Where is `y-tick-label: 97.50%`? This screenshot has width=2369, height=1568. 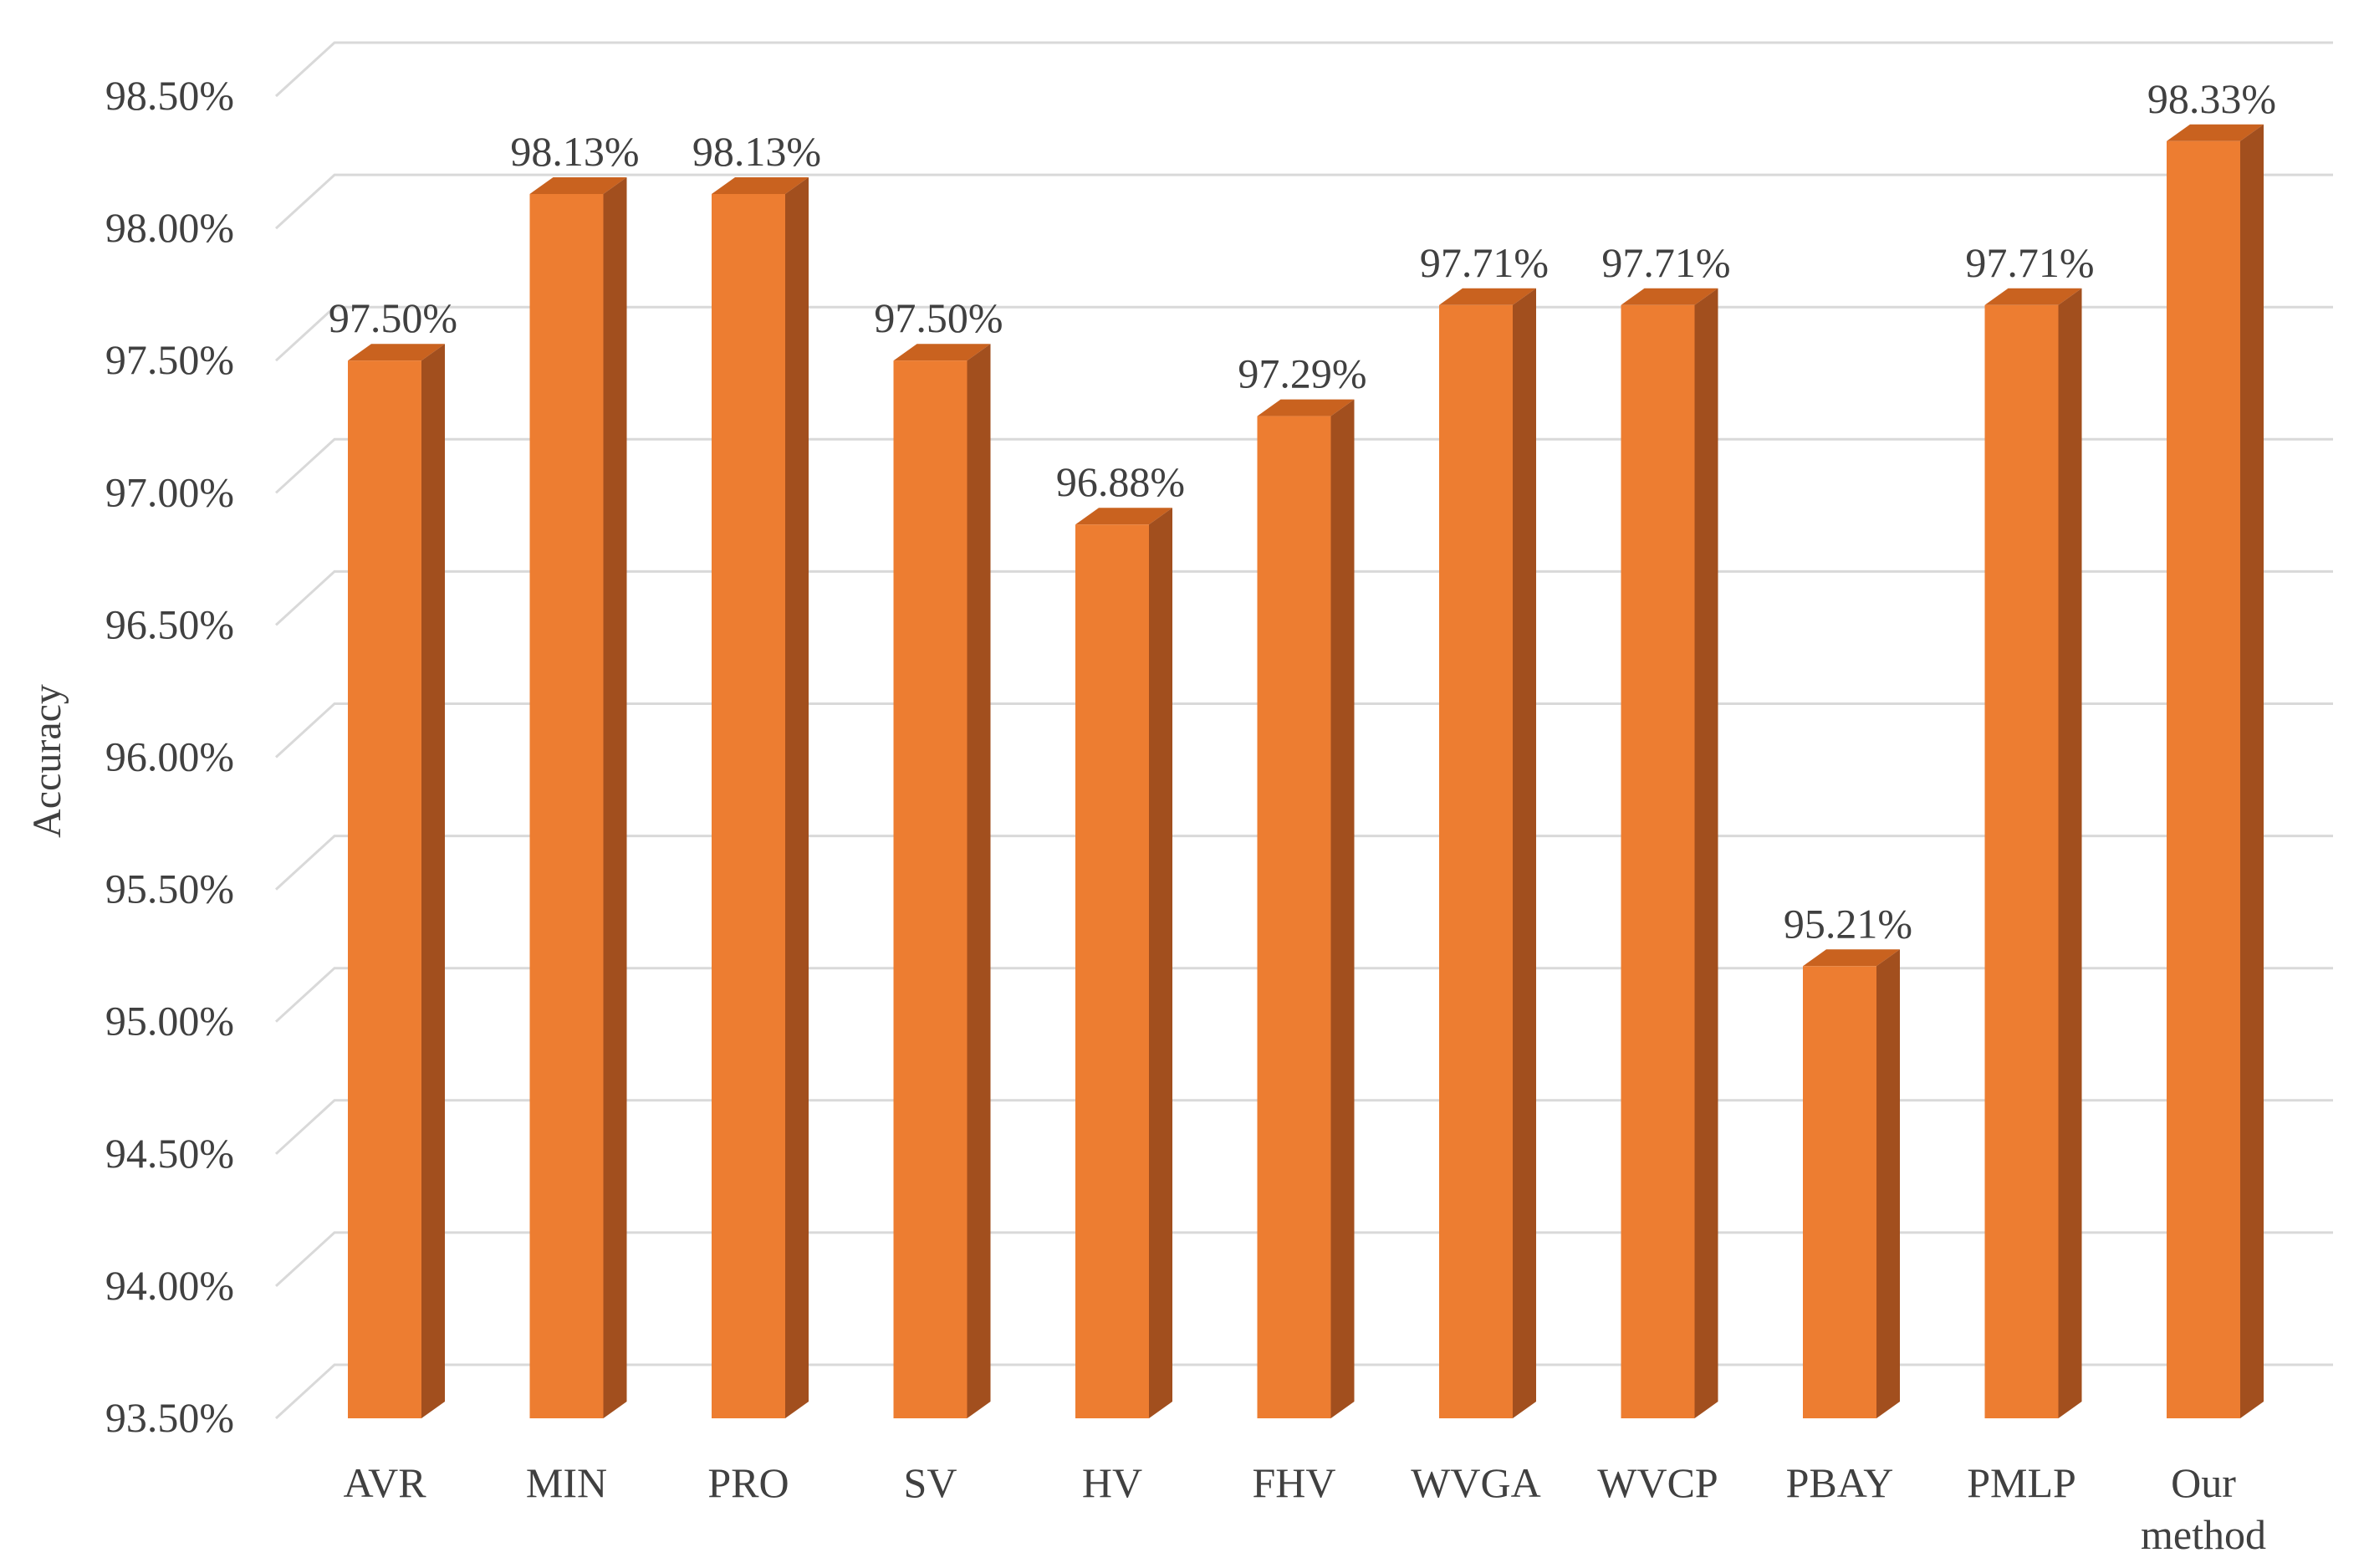 y-tick-label: 97.50% is located at coordinates (169, 359).